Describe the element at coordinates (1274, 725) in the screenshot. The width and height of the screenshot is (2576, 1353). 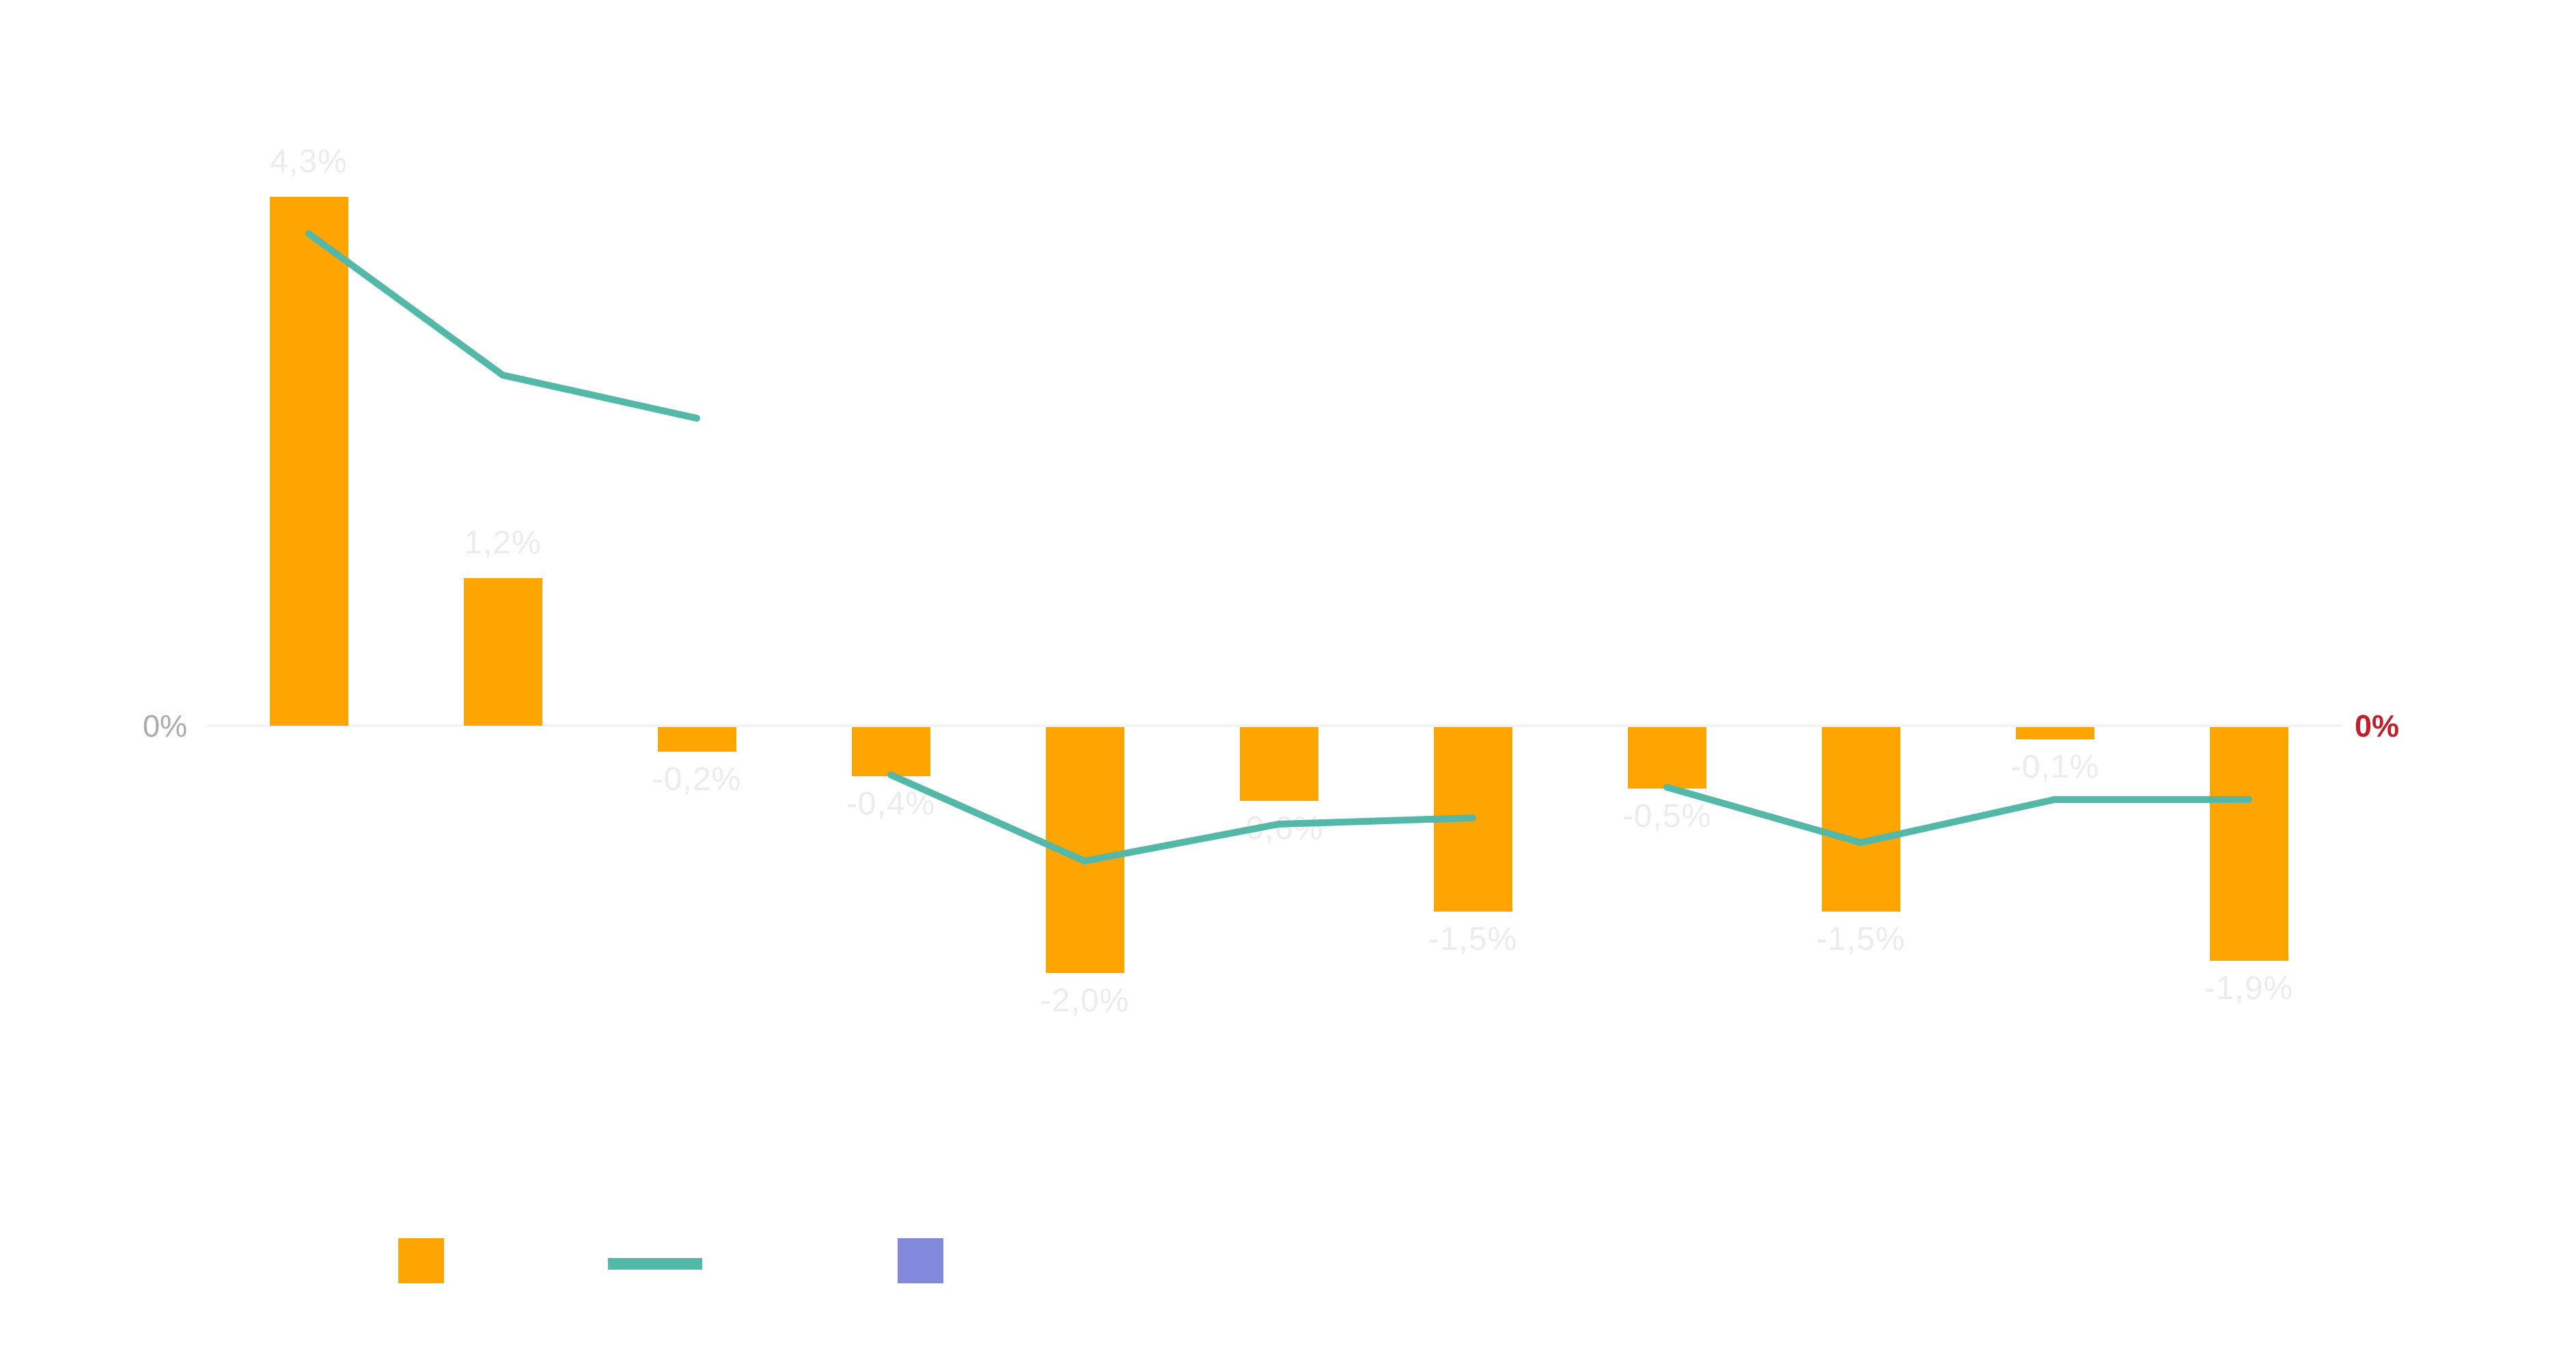
I see `zero-baseline` at that location.